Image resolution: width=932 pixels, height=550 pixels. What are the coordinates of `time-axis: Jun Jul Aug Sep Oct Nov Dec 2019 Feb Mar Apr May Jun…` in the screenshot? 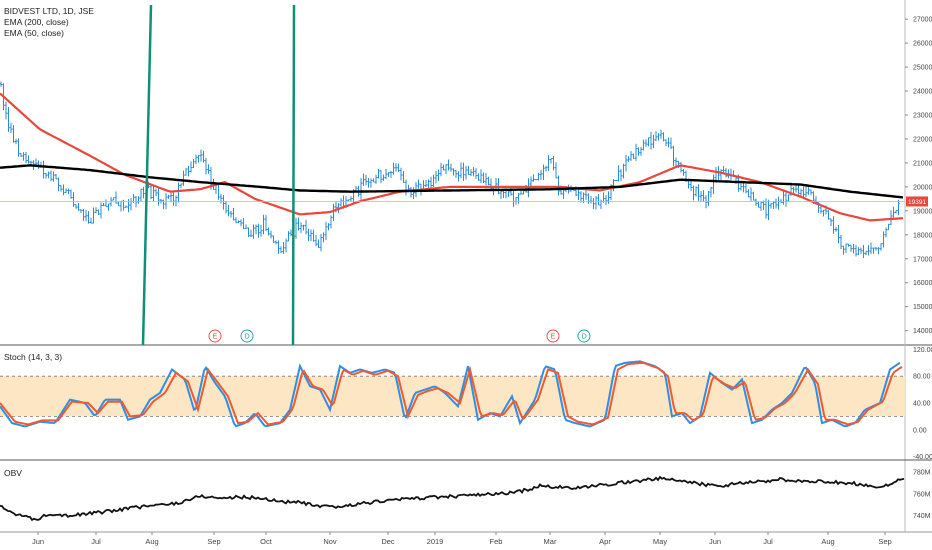 It's located at (462, 539).